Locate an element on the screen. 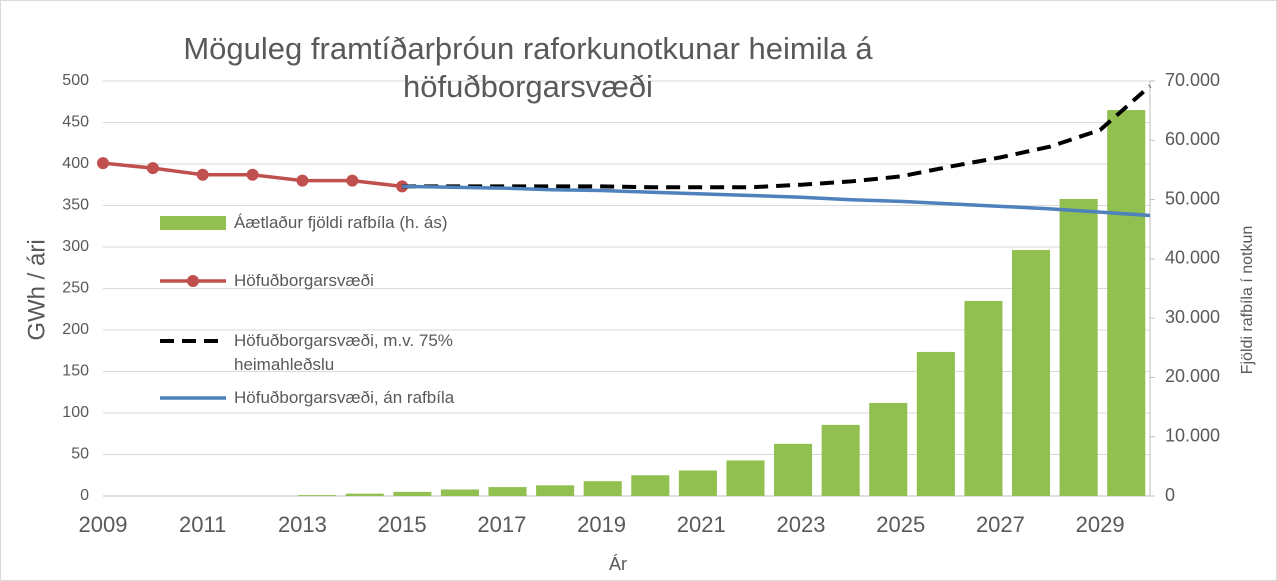 This screenshot has width=1277, height=581. y-tick-label: 350 is located at coordinates (75, 205).